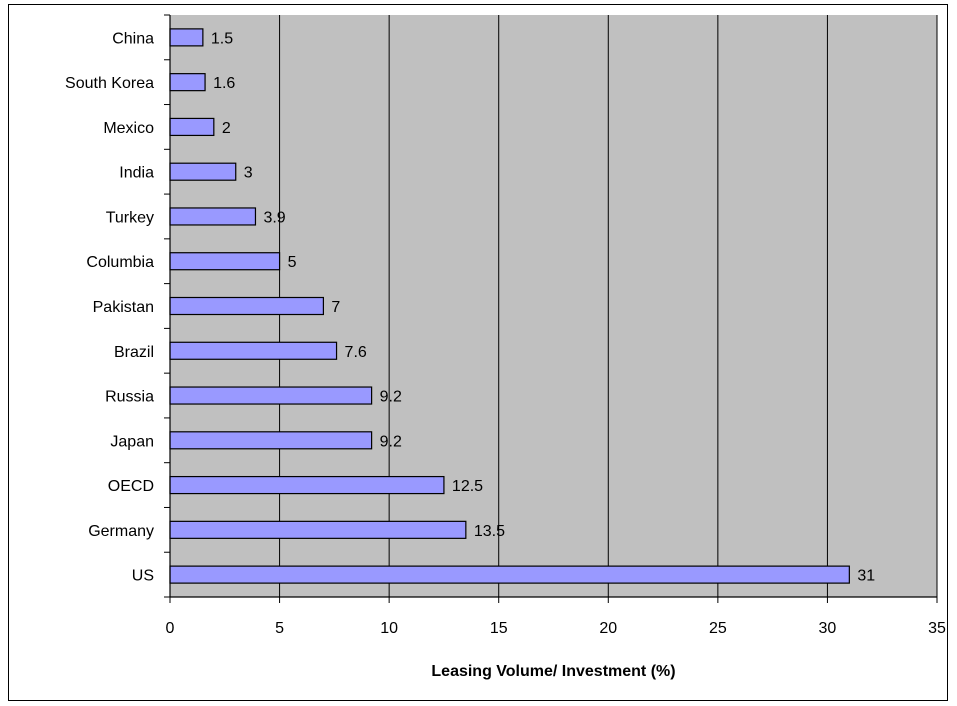 The image size is (957, 706). Describe the element at coordinates (828, 628) in the screenshot. I see `x-tick-label: 30` at that location.